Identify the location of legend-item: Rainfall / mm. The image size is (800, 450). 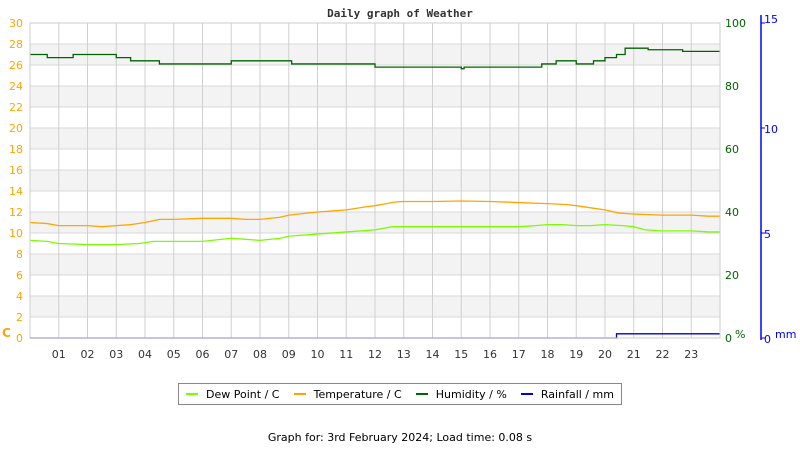
(567, 394).